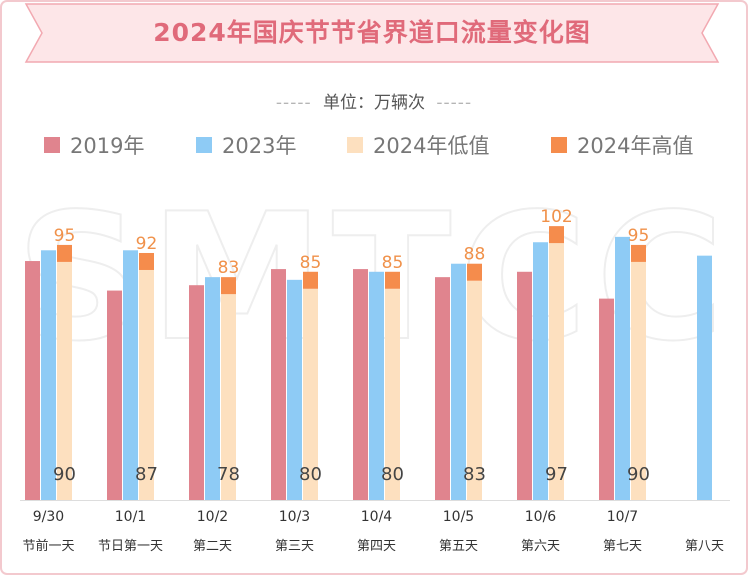 Image resolution: width=748 pixels, height=575 pixels. Describe the element at coordinates (458, 546) in the screenshot. I see `x-tick-day: 第五天` at that location.